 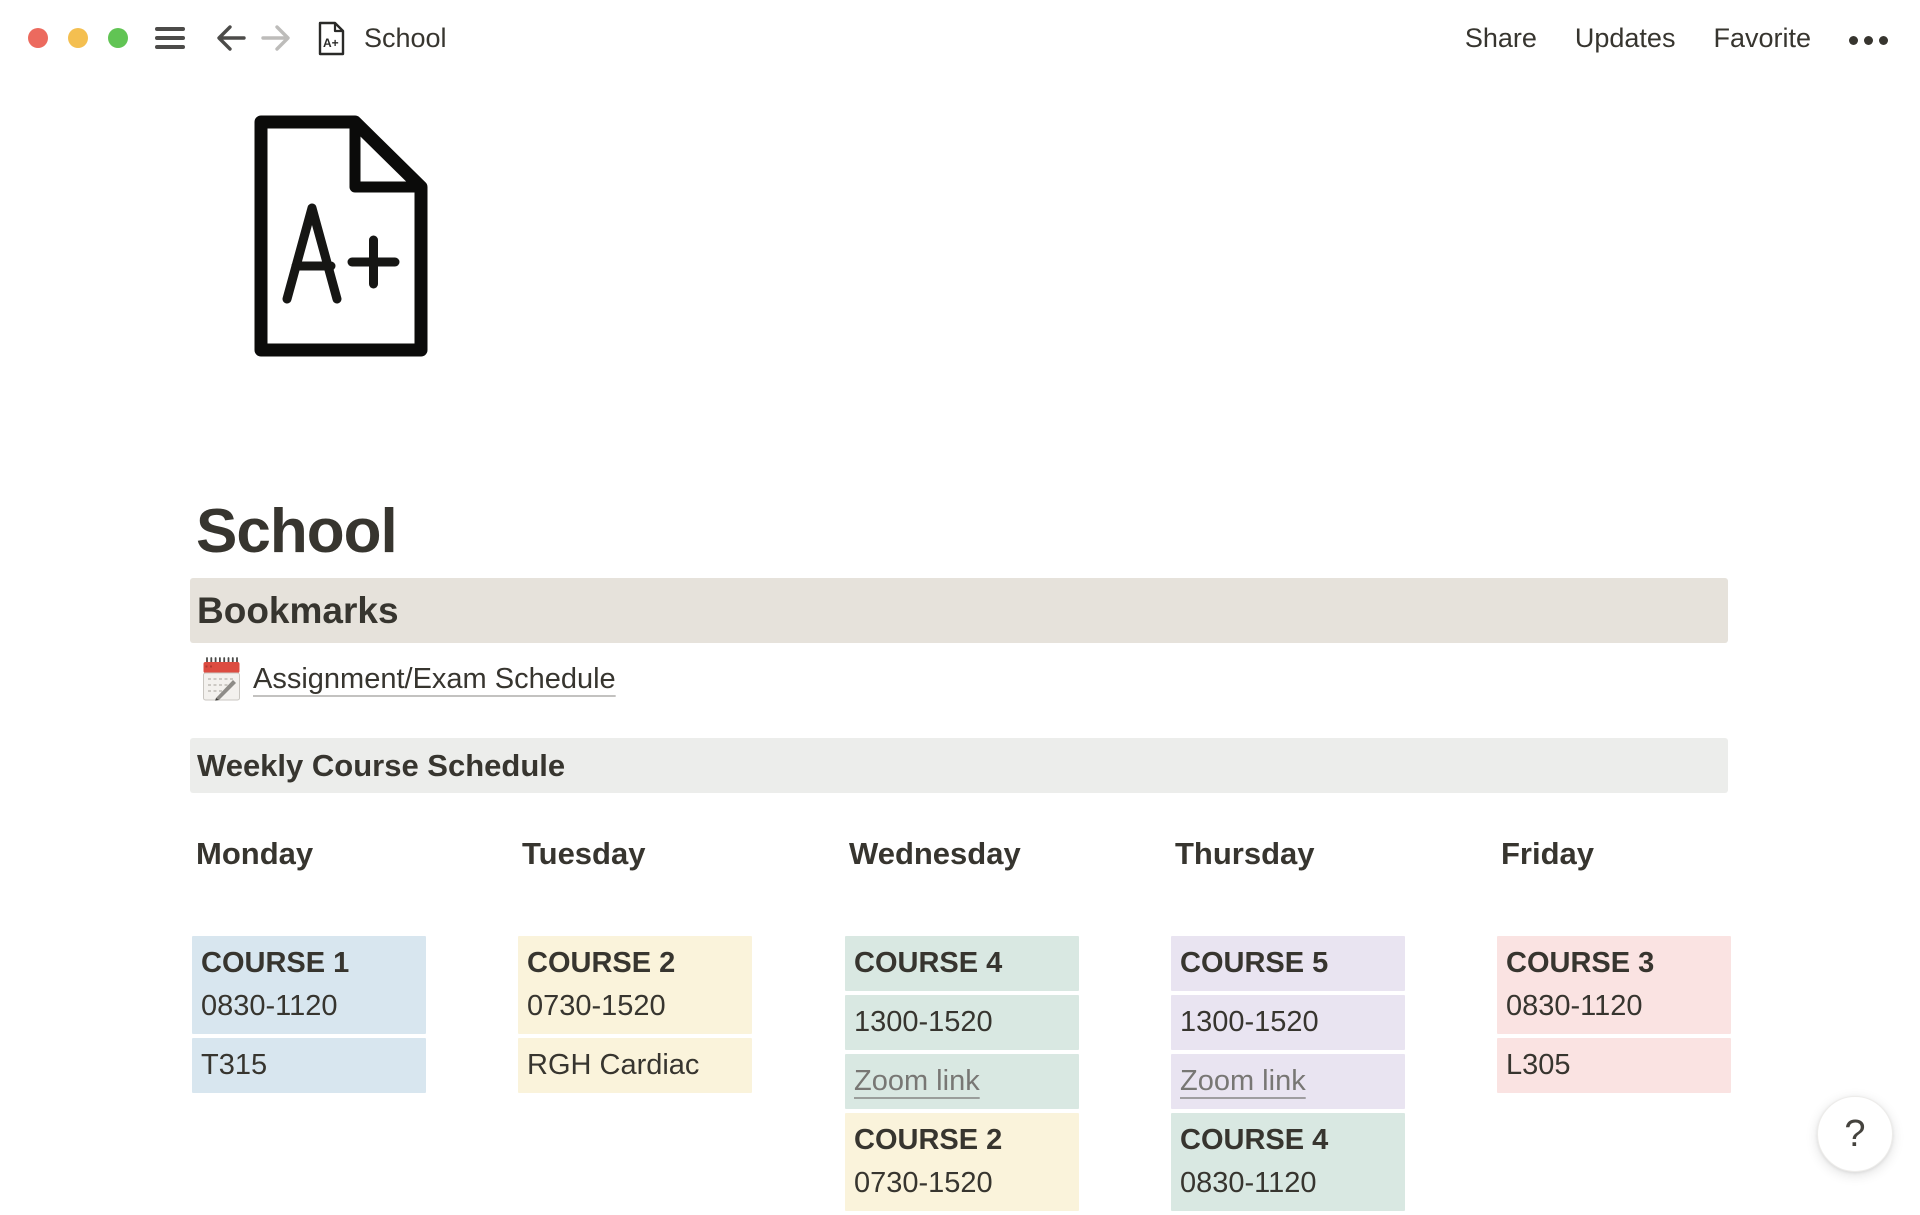 I want to click on course-block: COURSE 3 0830-1120, so click(x=1614, y=985).